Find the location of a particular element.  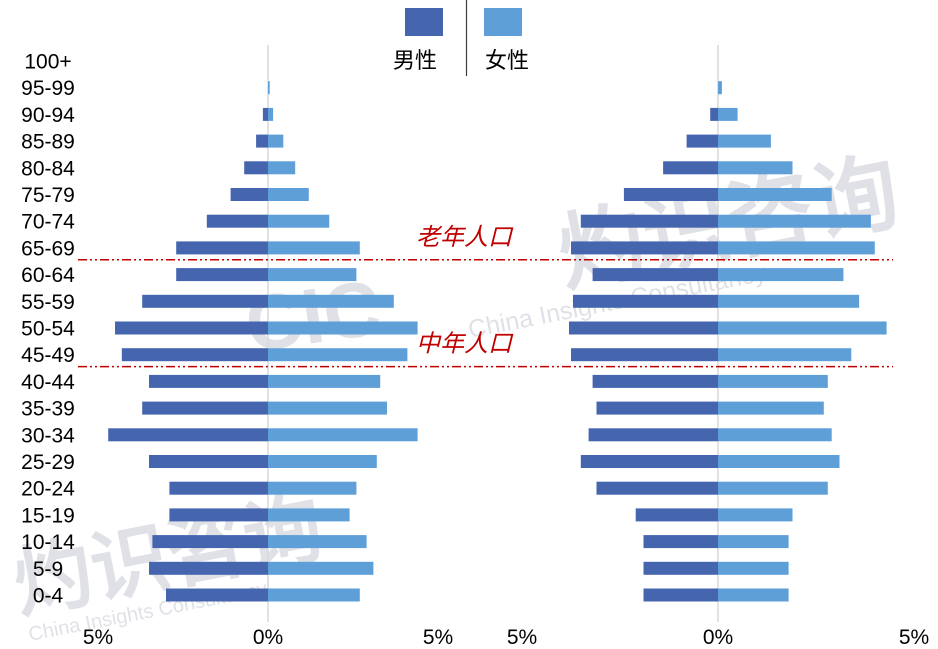

legend-swatch-male is located at coordinates (424, 22).